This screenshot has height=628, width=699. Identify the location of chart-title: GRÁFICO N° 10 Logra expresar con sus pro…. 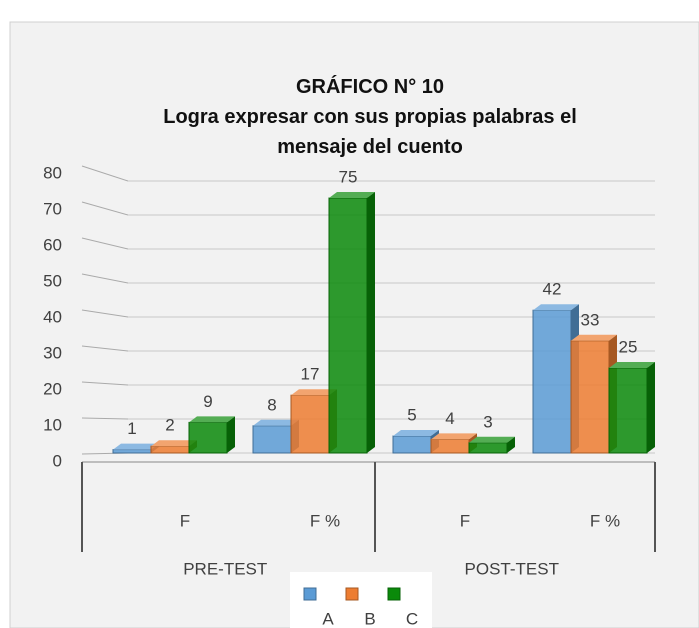
(370, 117).